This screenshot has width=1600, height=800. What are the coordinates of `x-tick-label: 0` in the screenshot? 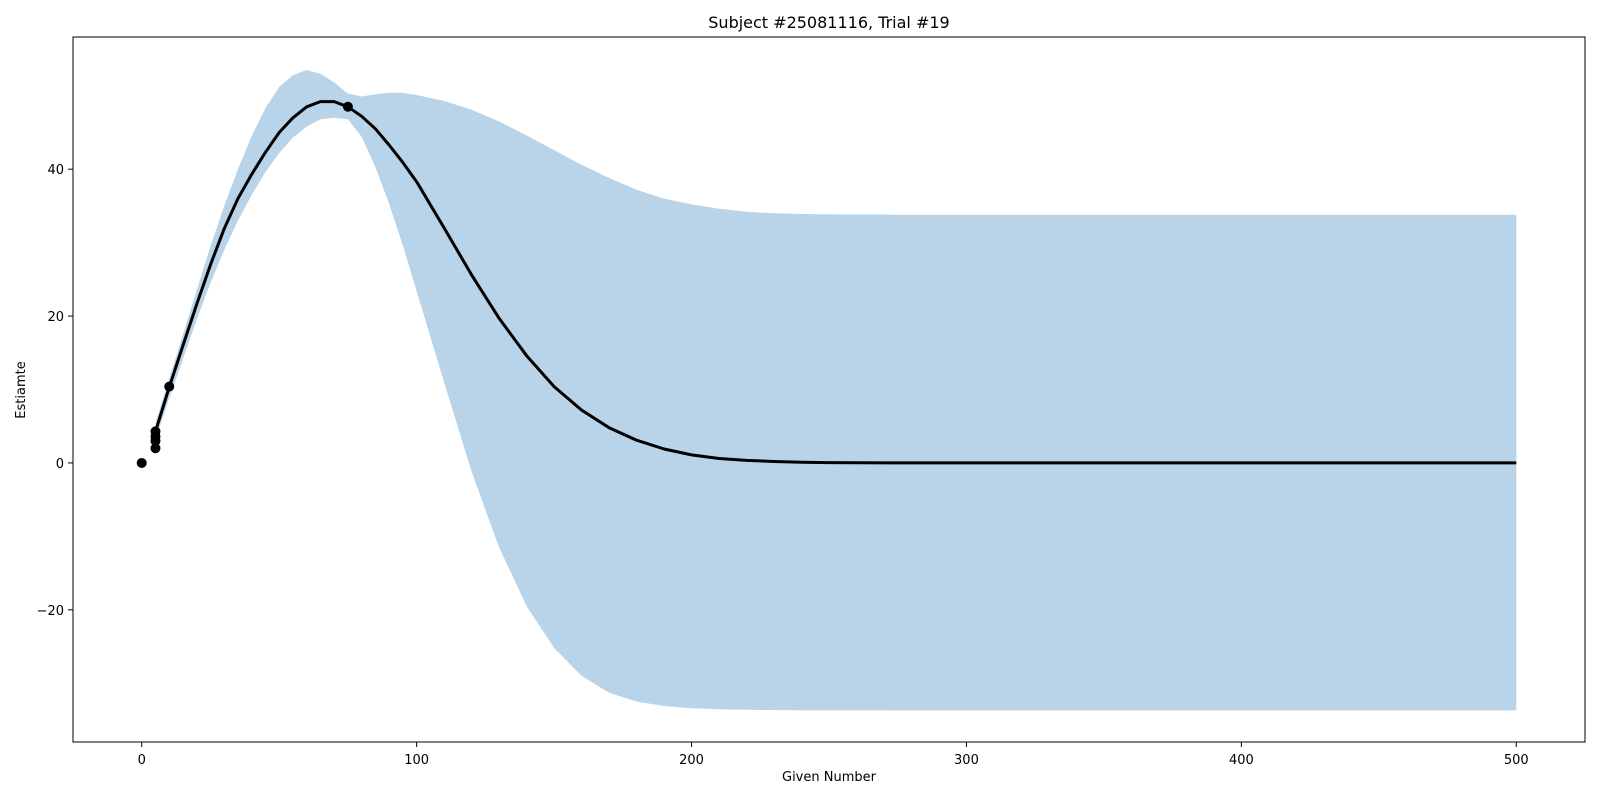 It's located at (142, 760).